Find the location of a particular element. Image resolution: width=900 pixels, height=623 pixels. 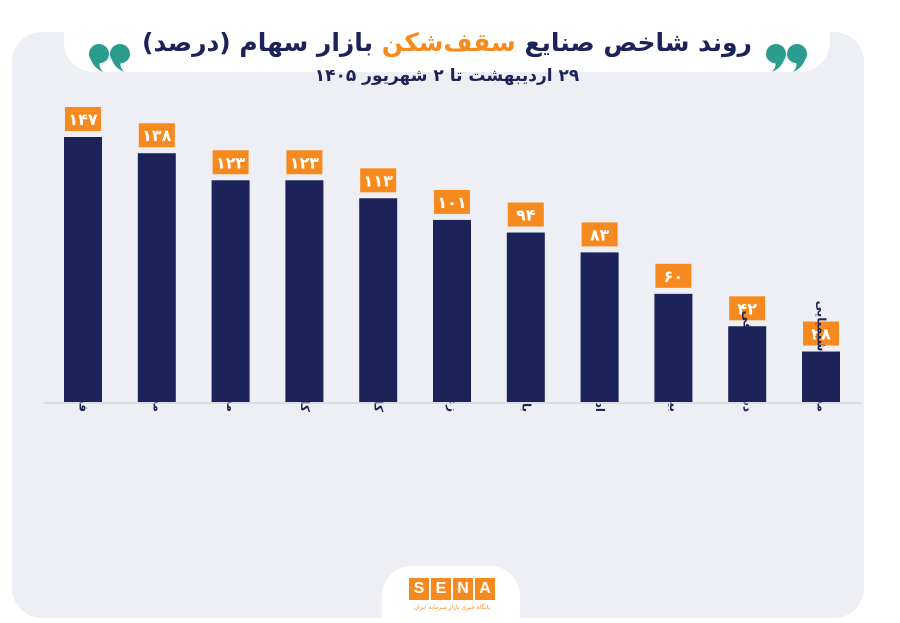

category-label: کانی غیرفلزی is located at coordinates (305, 370).